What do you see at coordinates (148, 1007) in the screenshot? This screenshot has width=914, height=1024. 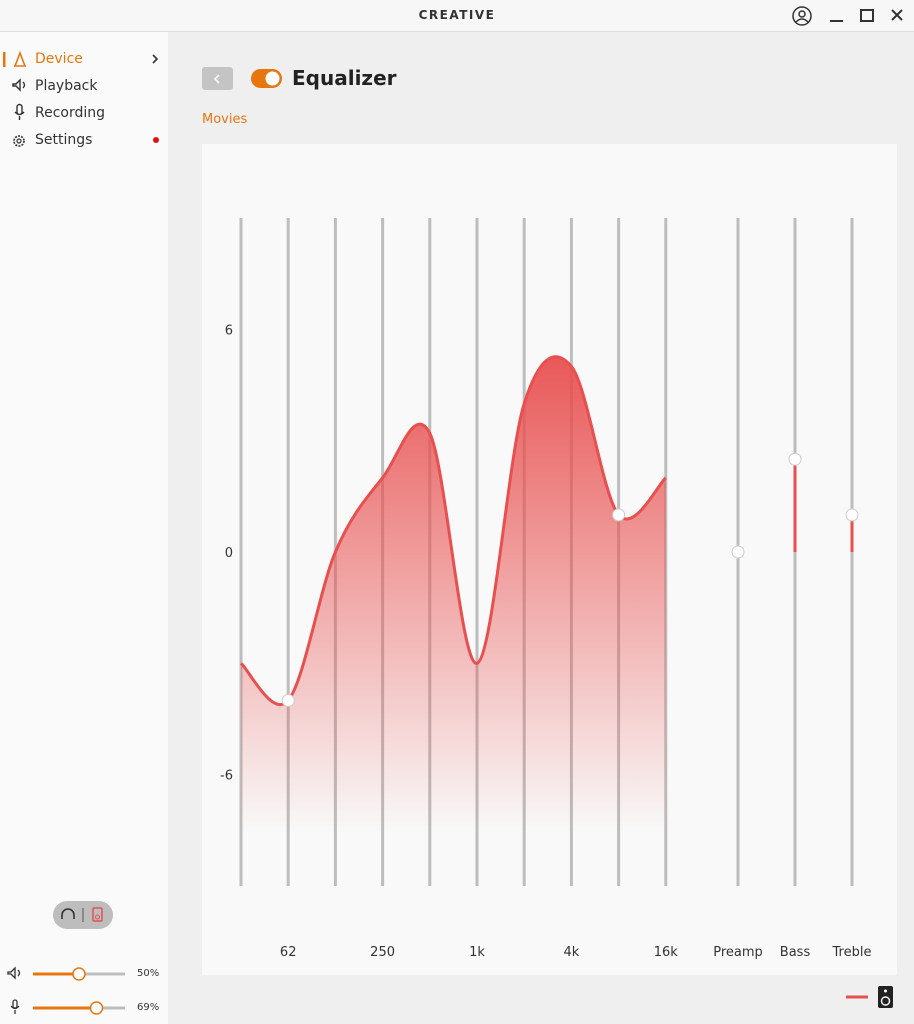 I see `mic-percent: 69%` at bounding box center [148, 1007].